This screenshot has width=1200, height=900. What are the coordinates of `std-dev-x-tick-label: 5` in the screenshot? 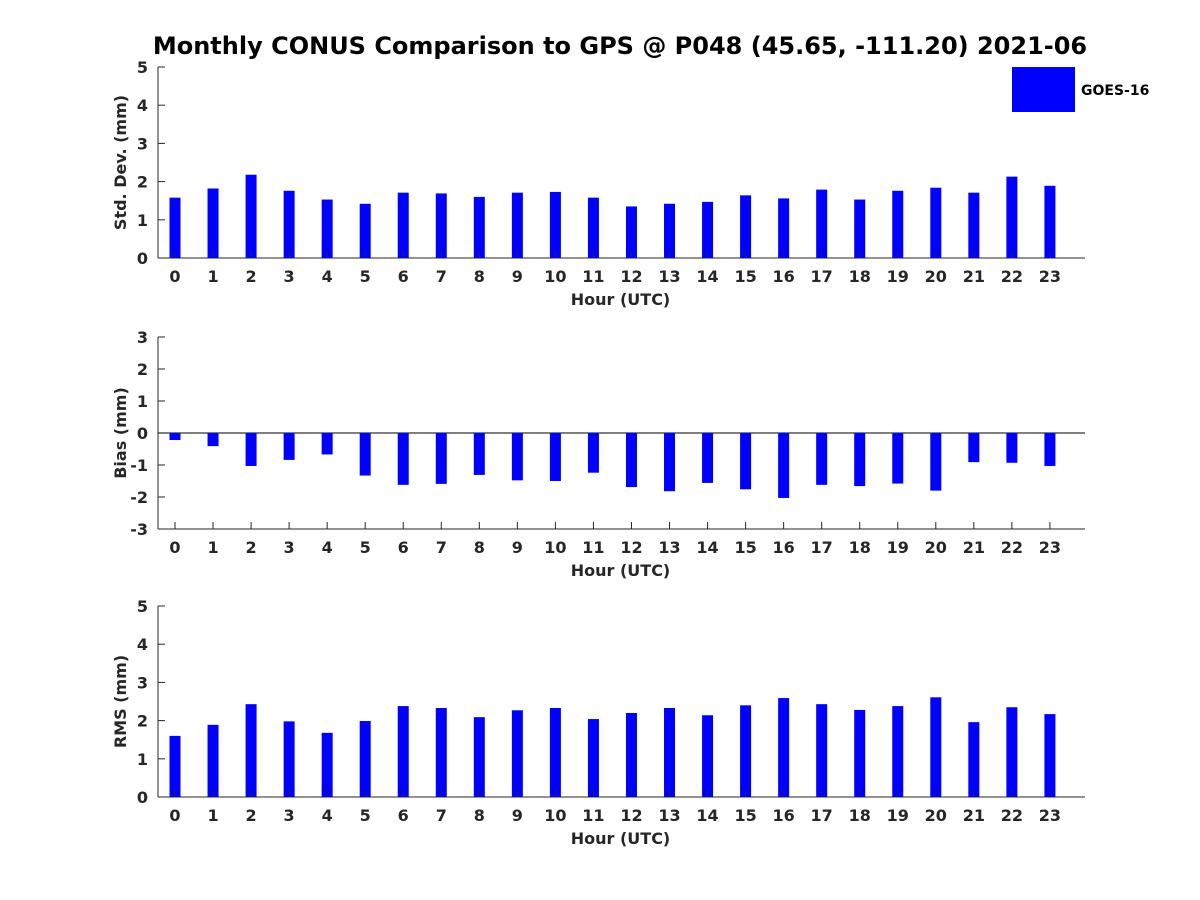 It's located at (365, 276).